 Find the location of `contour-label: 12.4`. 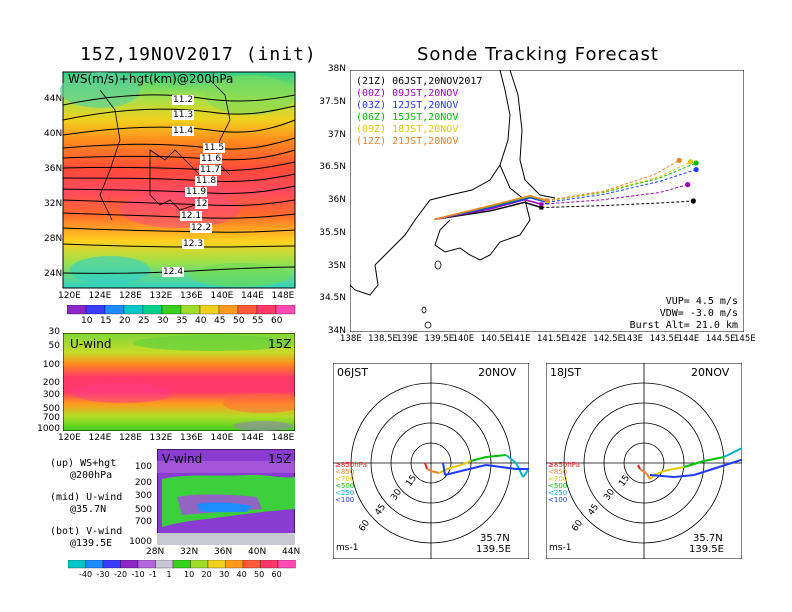

contour-label: 12.4 is located at coordinates (173, 272).